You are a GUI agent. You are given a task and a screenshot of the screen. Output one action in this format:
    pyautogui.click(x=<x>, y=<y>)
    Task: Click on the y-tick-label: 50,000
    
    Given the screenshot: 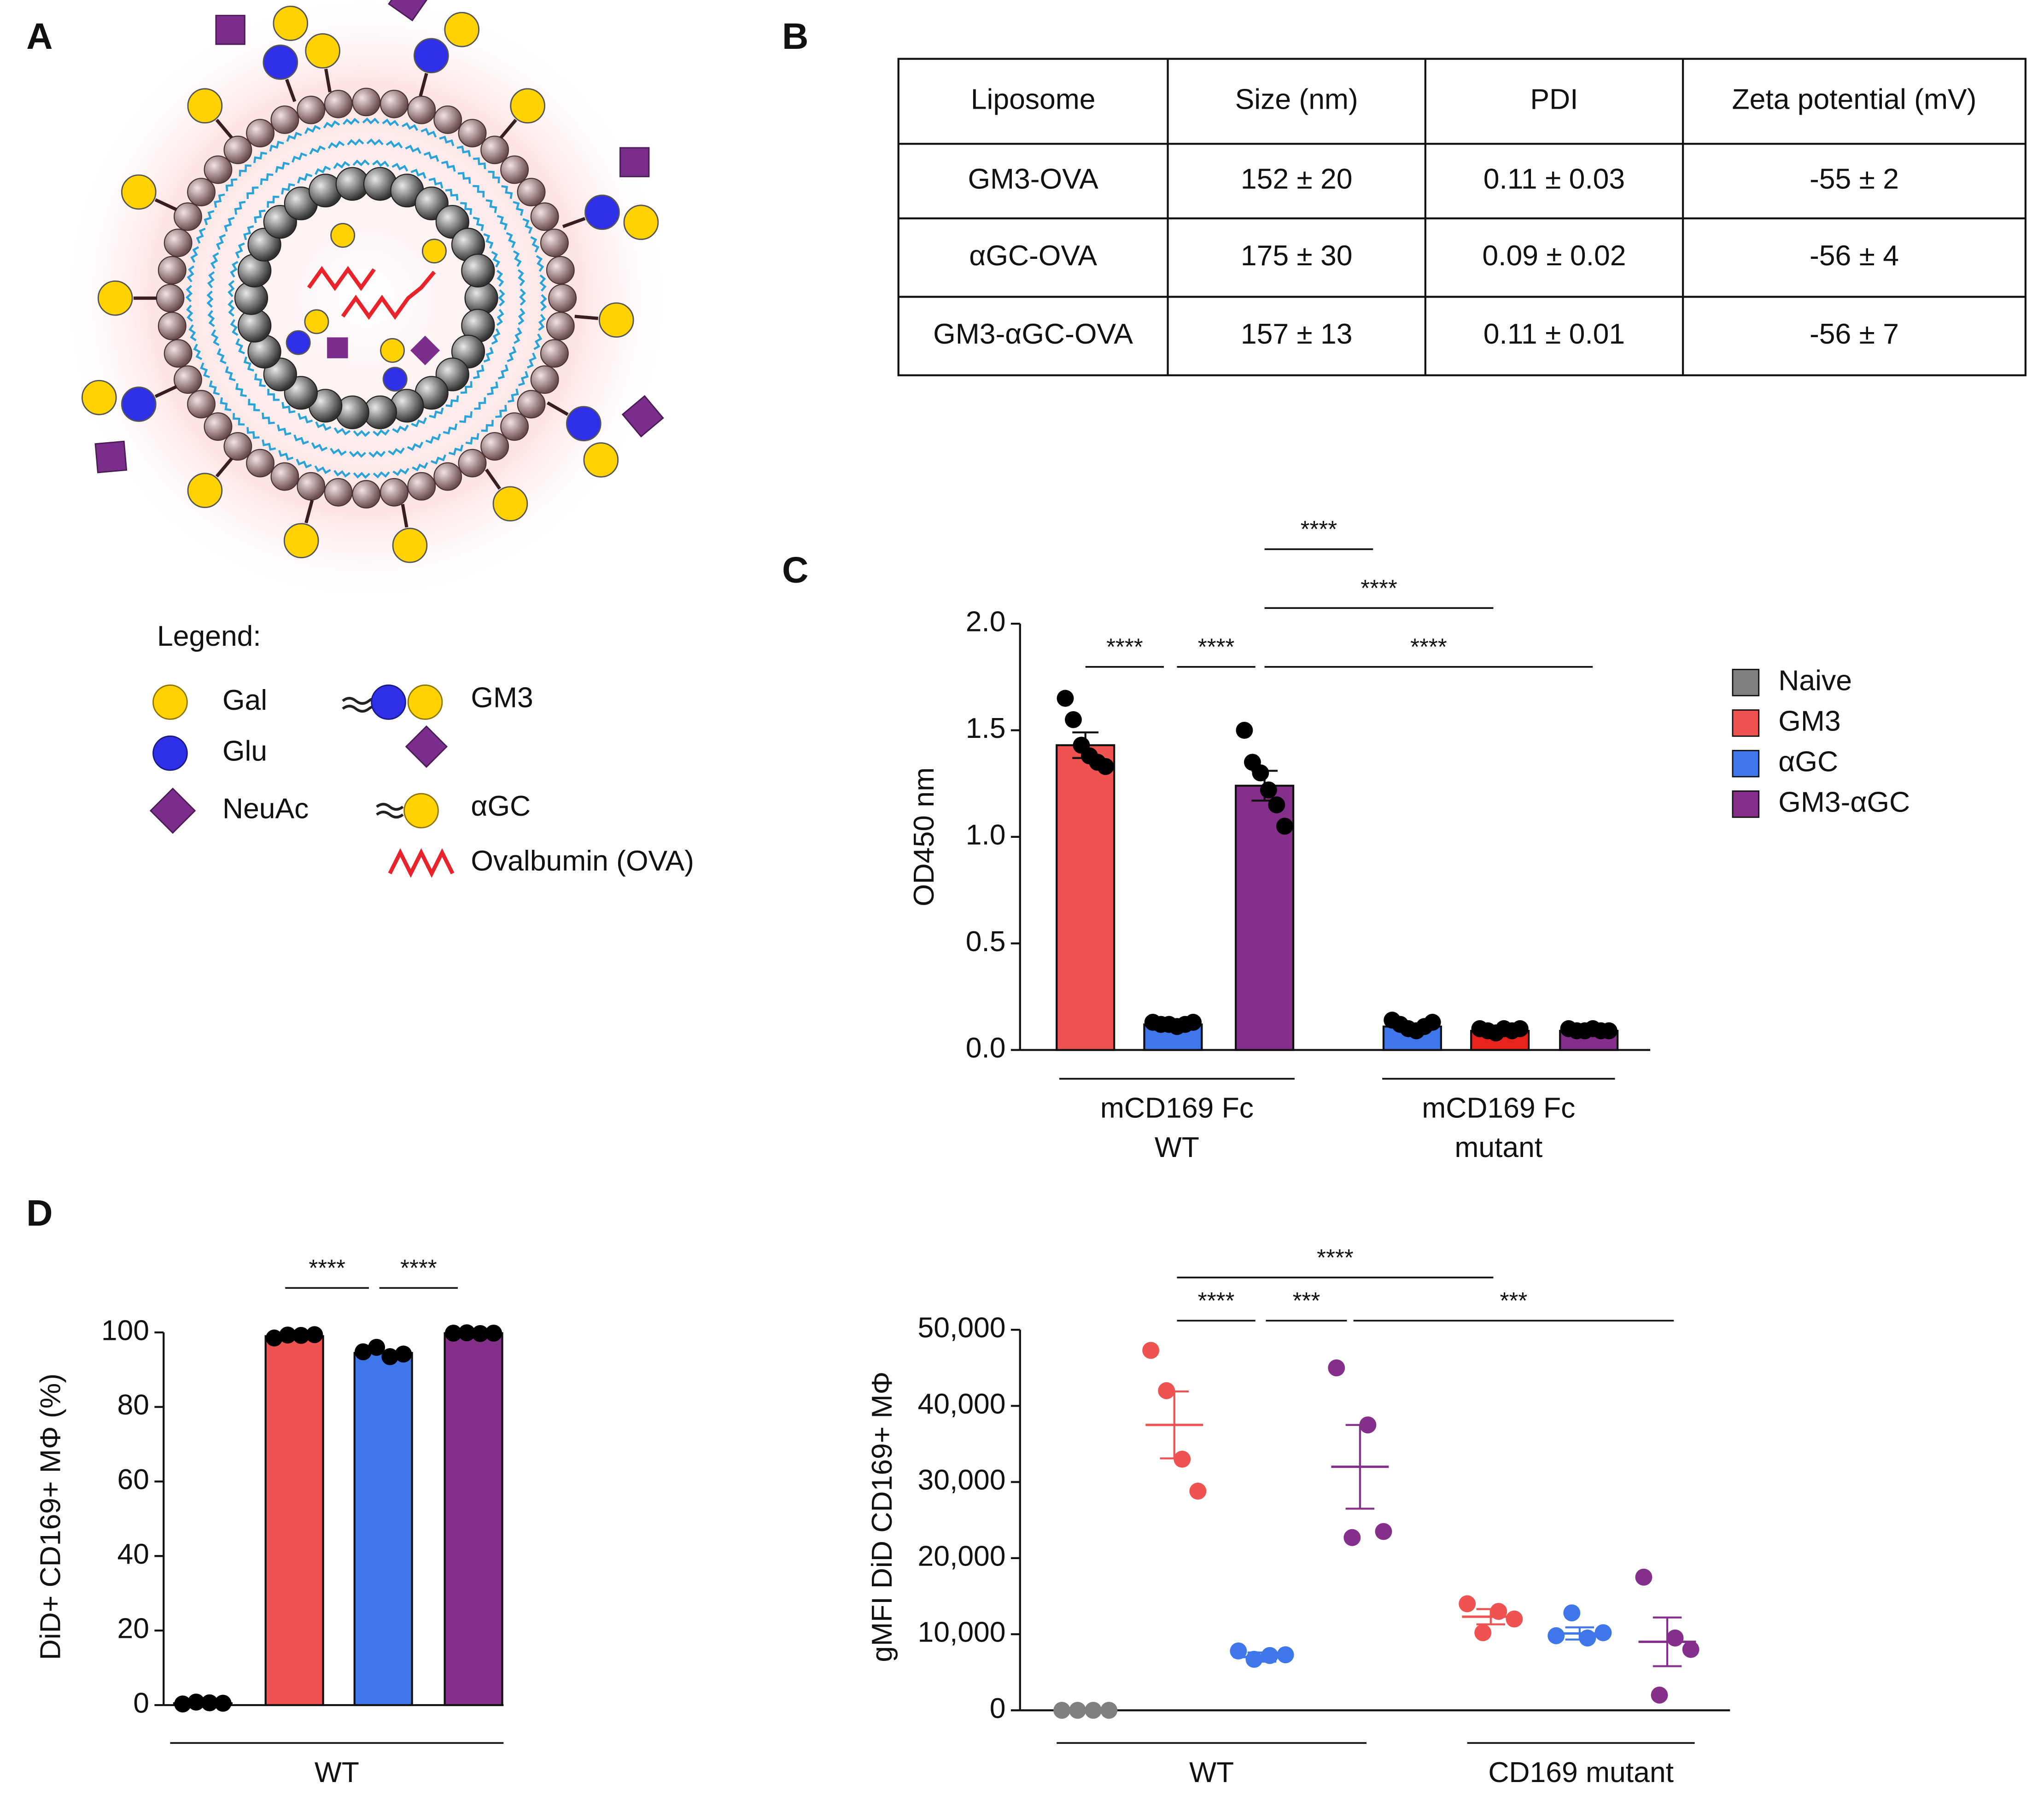 What is the action you would take?
    pyautogui.click(x=962, y=1328)
    